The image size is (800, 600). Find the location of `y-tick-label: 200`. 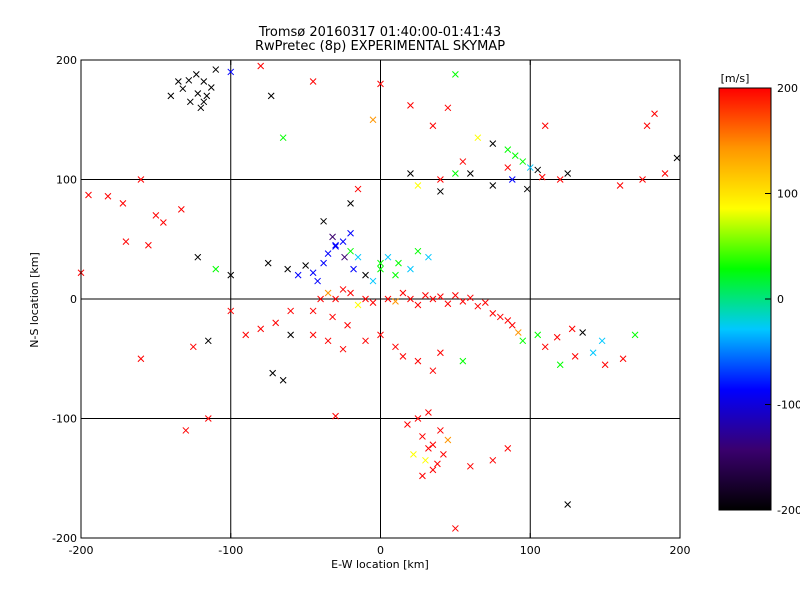

y-tick-label: 200 is located at coordinates (66, 60).